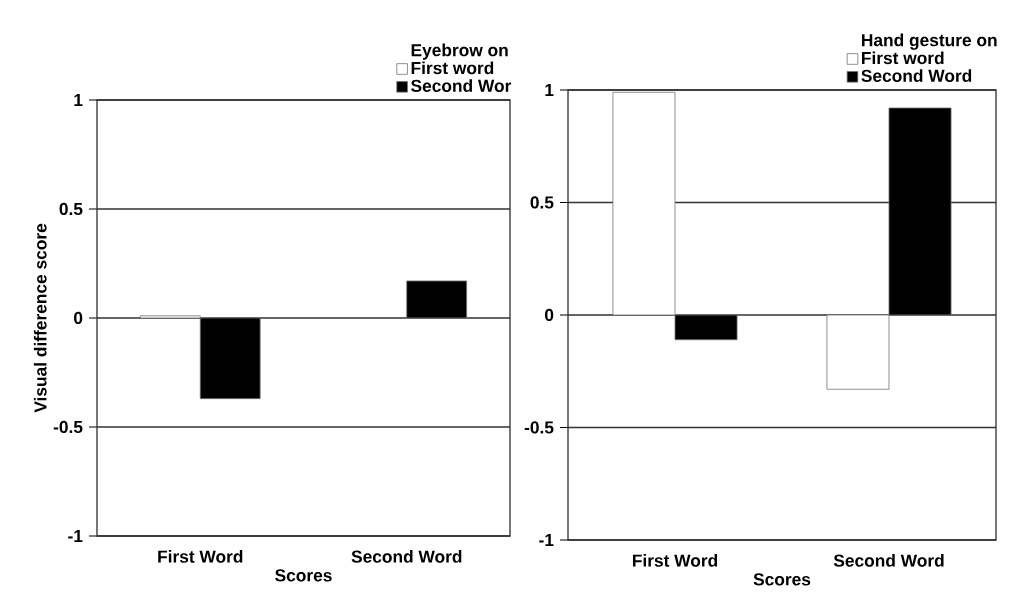 Image resolution: width=1011 pixels, height=606 pixels. Describe the element at coordinates (461, 85) in the screenshot. I see `legend-label: Second Wor` at that location.